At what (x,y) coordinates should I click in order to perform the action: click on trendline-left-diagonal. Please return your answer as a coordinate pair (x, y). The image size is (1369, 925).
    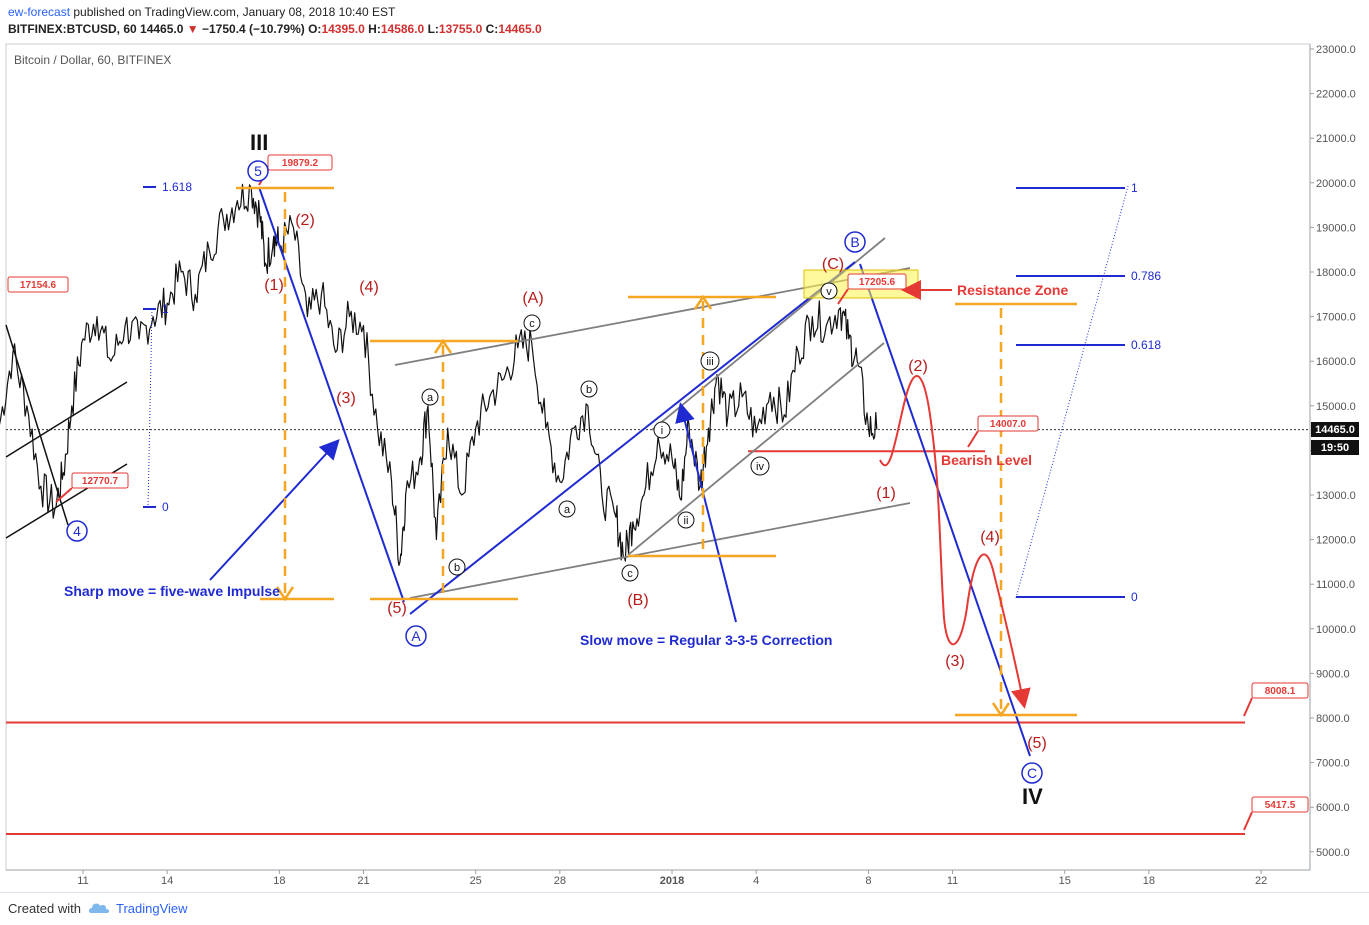
    Looking at the image, I should click on (37, 425).